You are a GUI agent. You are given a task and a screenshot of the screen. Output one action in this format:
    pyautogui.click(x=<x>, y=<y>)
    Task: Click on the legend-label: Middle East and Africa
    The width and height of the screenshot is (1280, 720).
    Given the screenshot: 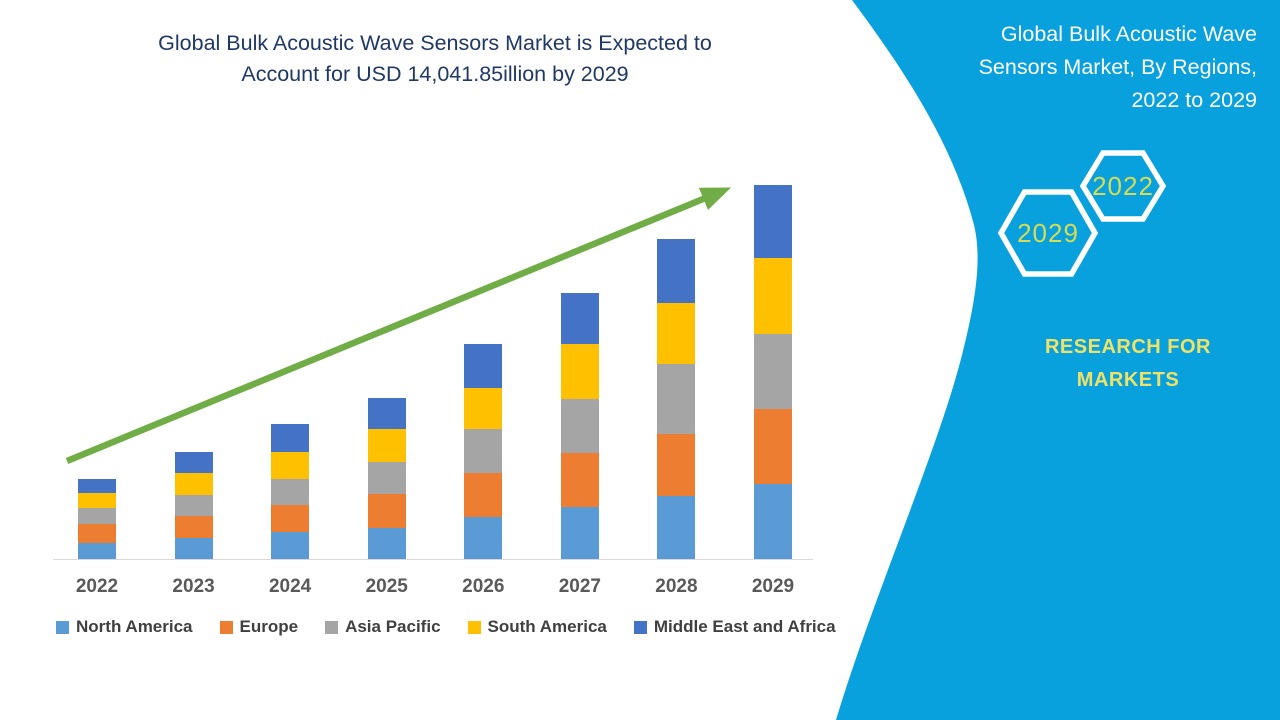 What is the action you would take?
    pyautogui.click(x=744, y=626)
    